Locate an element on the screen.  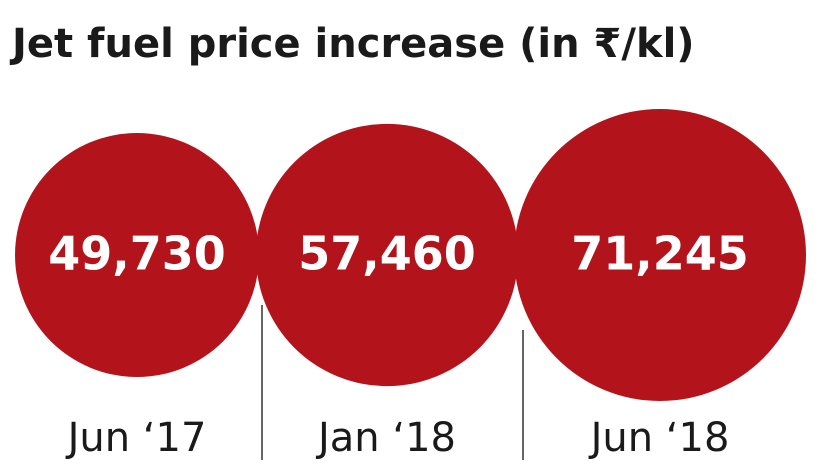
category-label: Jan ‘18 is located at coordinates (385, 438).